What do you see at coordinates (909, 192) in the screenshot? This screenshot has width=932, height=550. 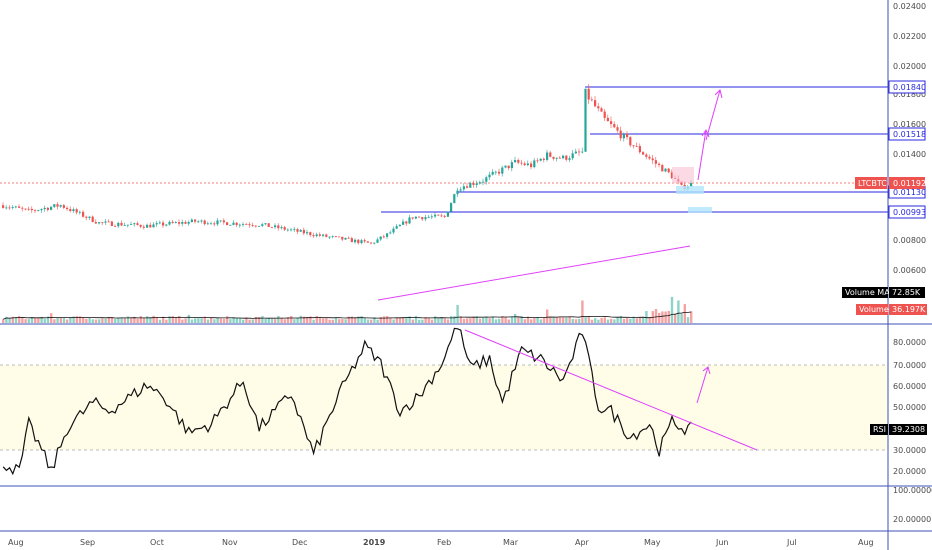 I see `level-label-01130: 0.01130` at bounding box center [909, 192].